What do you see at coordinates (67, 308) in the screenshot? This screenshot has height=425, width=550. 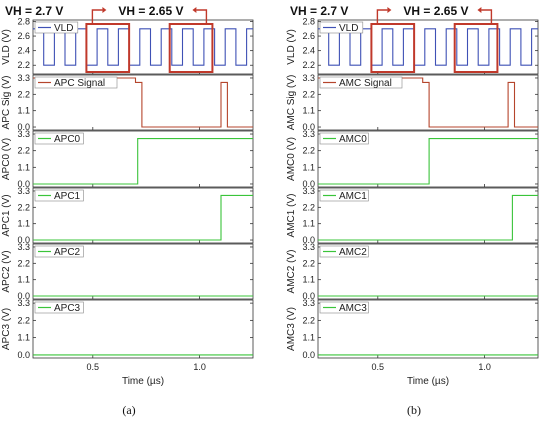 I see `legend-label: APC3` at bounding box center [67, 308].